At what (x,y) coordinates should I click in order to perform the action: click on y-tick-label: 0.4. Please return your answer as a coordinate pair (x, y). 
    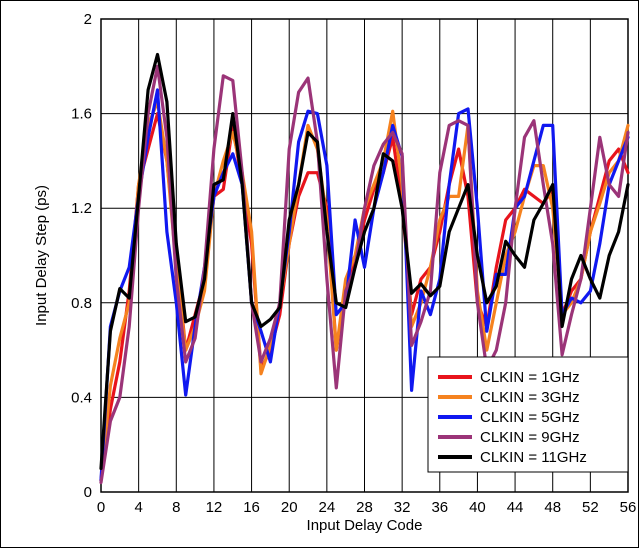
    Looking at the image, I should click on (81, 397).